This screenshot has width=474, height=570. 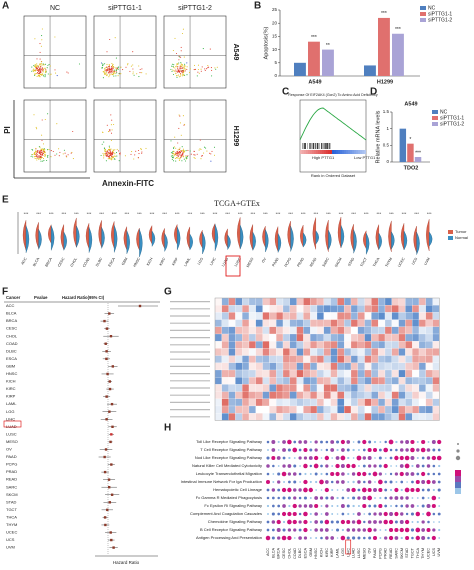 I want to click on panel-letter: C, so click(x=285, y=92).